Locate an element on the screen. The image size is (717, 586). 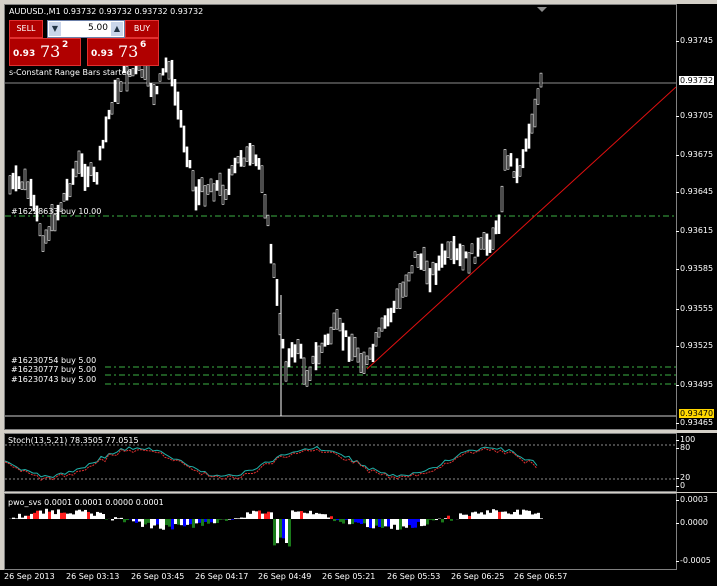
sell-quote: 0.93 73 2 is located at coordinates (45, 52).